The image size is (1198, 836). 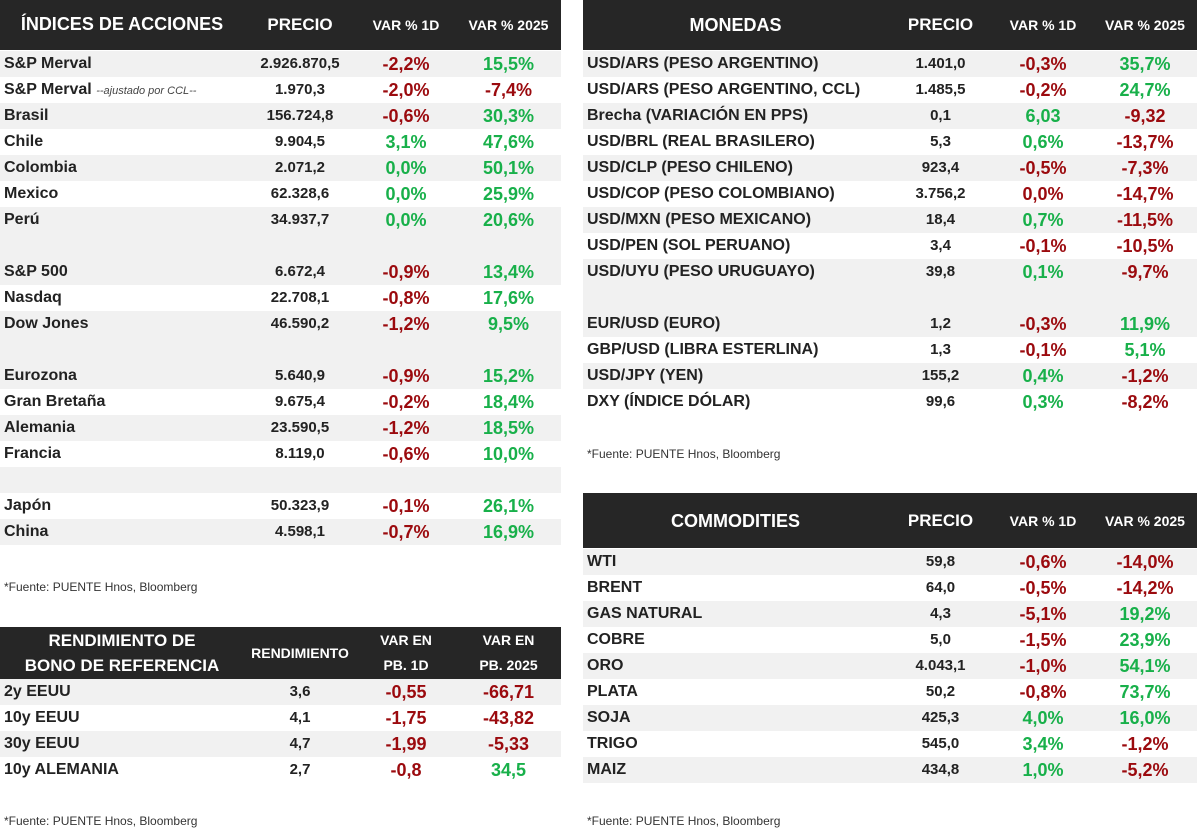 I want to click on row-var-2025: -66,71, so click(x=508, y=692).